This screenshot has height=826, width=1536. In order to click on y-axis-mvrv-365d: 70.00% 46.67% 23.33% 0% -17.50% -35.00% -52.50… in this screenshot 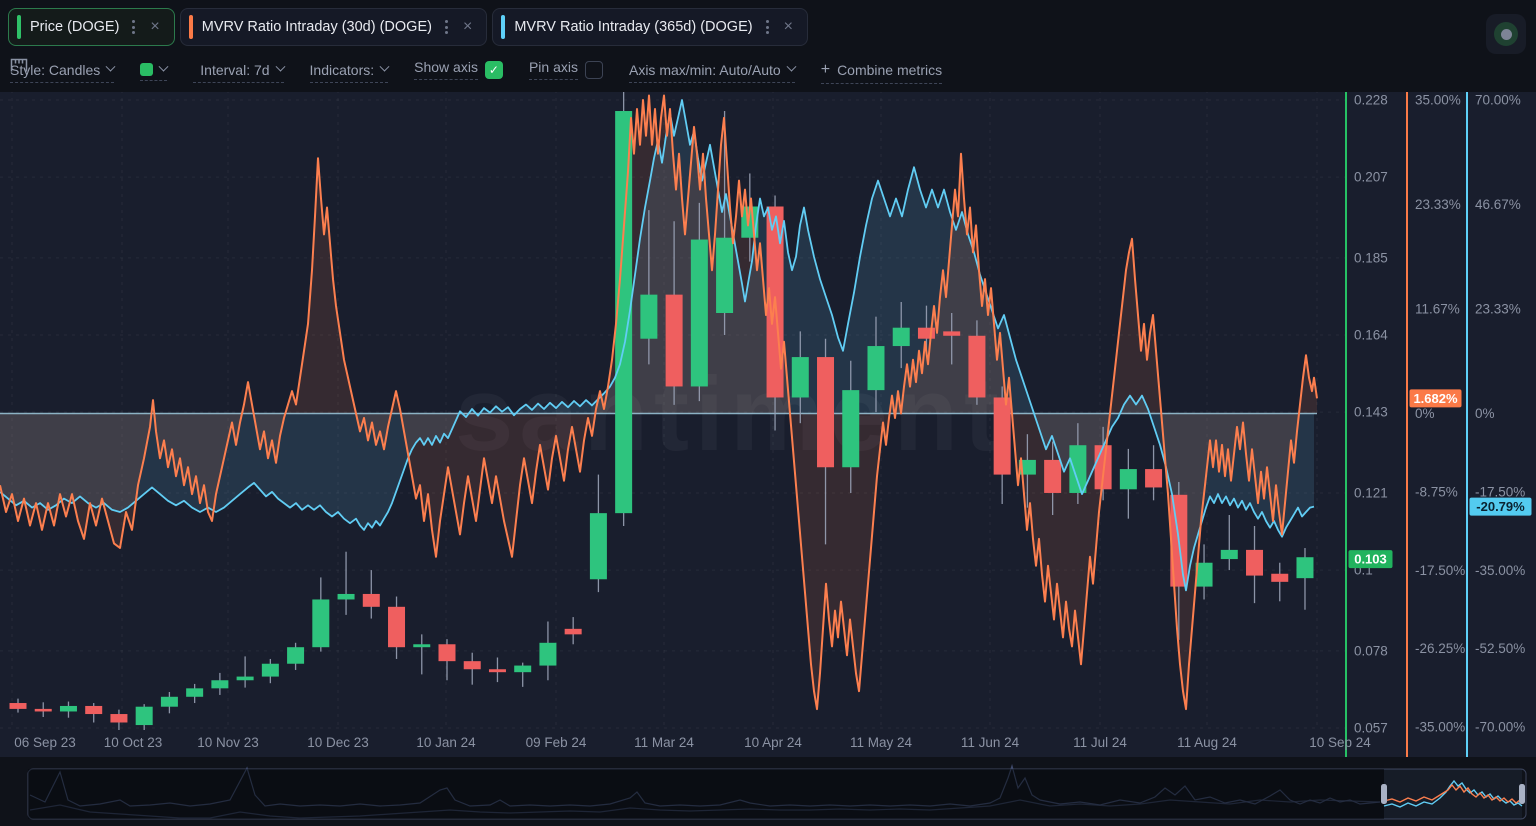, I will do `click(1499, 424)`.